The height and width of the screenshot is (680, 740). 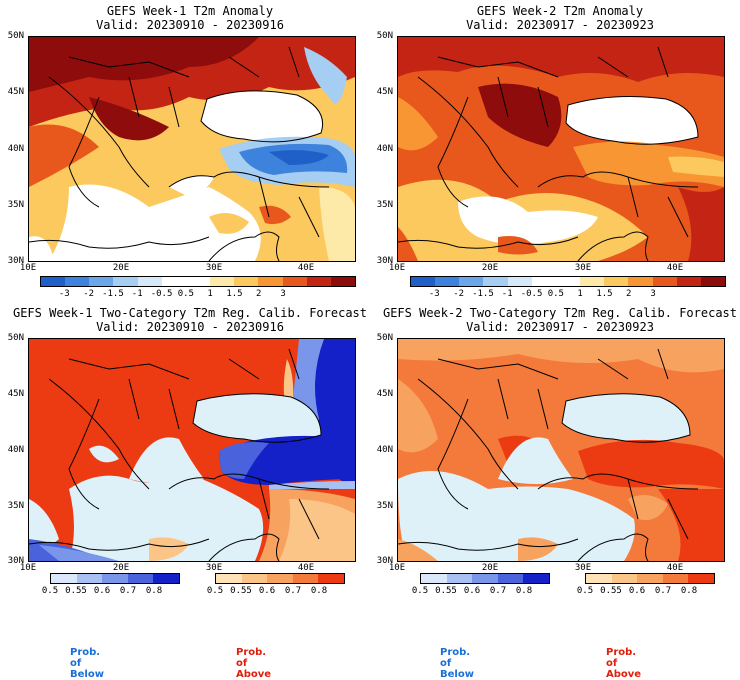 I want to click on anomaly-map-w1, so click(x=192, y=149).